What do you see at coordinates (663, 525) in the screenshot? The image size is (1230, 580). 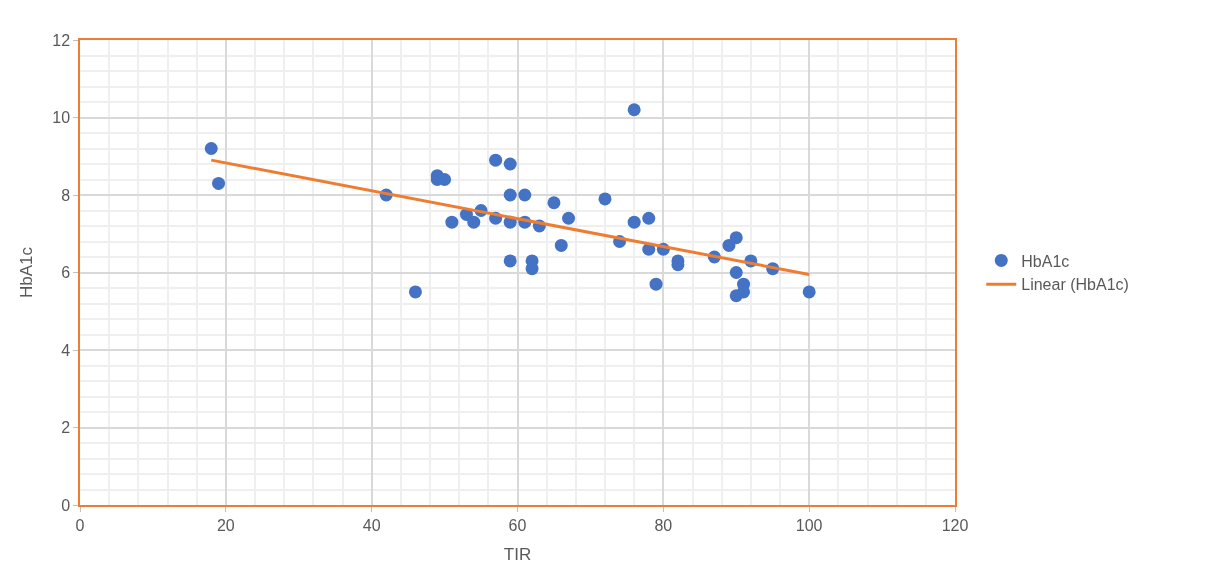 I see `x-tick-label: 80` at bounding box center [663, 525].